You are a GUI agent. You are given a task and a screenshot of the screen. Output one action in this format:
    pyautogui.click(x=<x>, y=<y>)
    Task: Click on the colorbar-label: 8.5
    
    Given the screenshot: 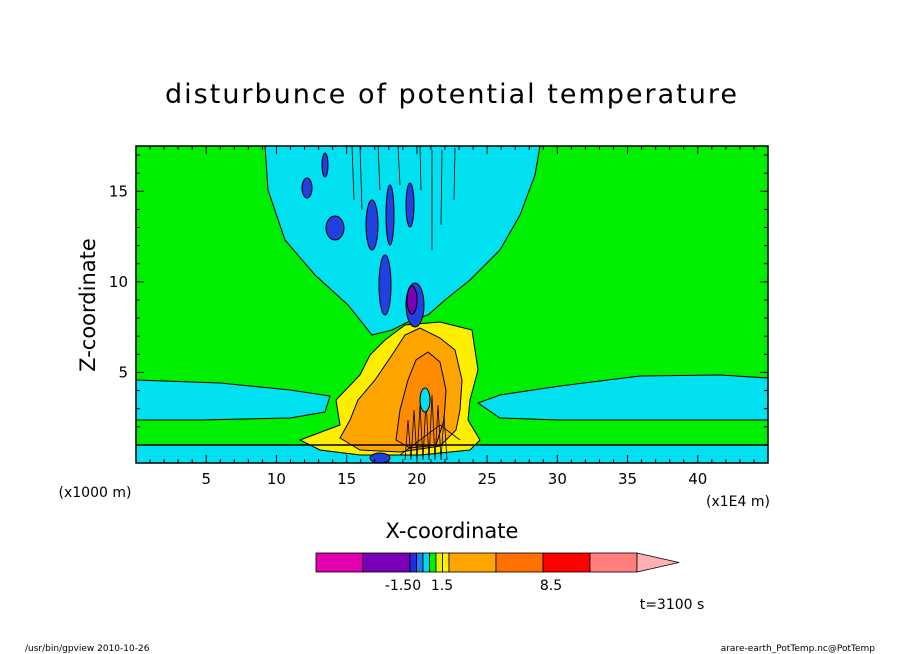 What is the action you would take?
    pyautogui.click(x=551, y=586)
    